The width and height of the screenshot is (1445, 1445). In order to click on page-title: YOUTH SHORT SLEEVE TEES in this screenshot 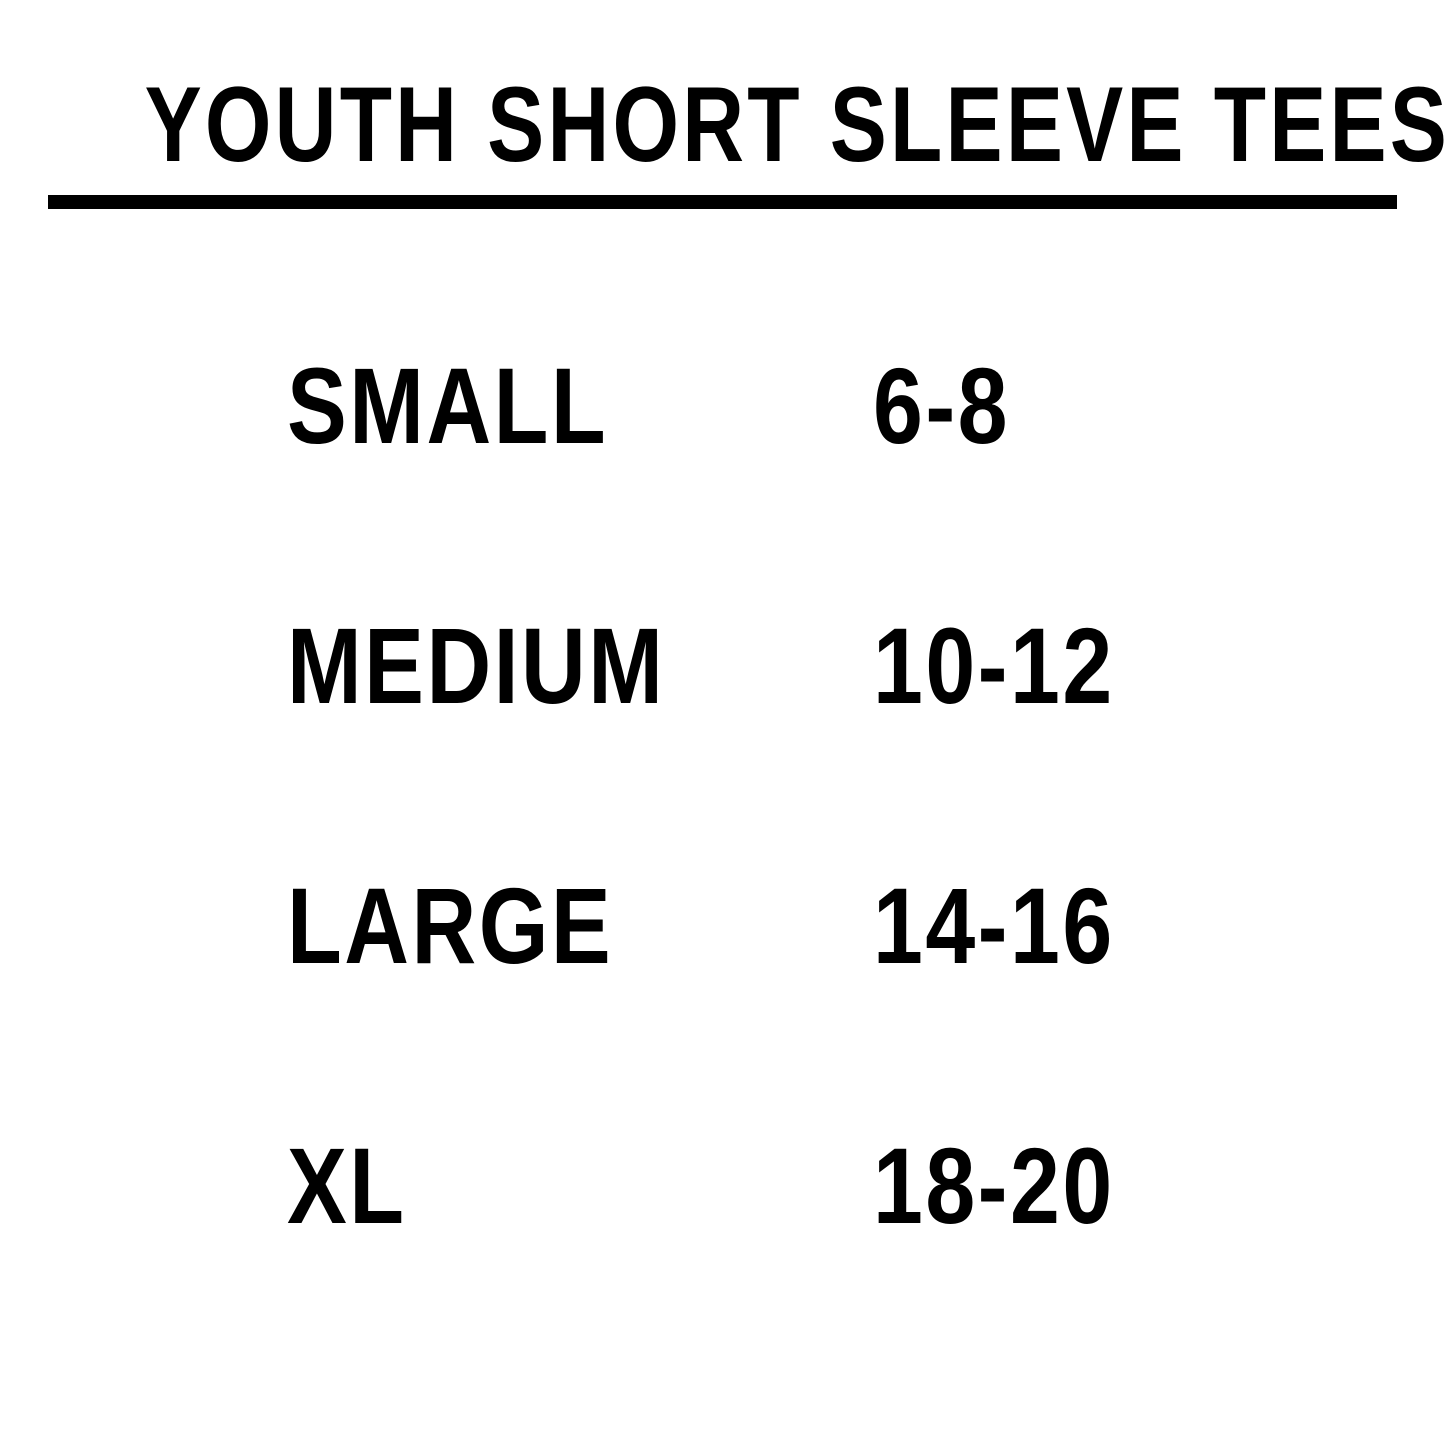, I will do `click(794, 124)`.